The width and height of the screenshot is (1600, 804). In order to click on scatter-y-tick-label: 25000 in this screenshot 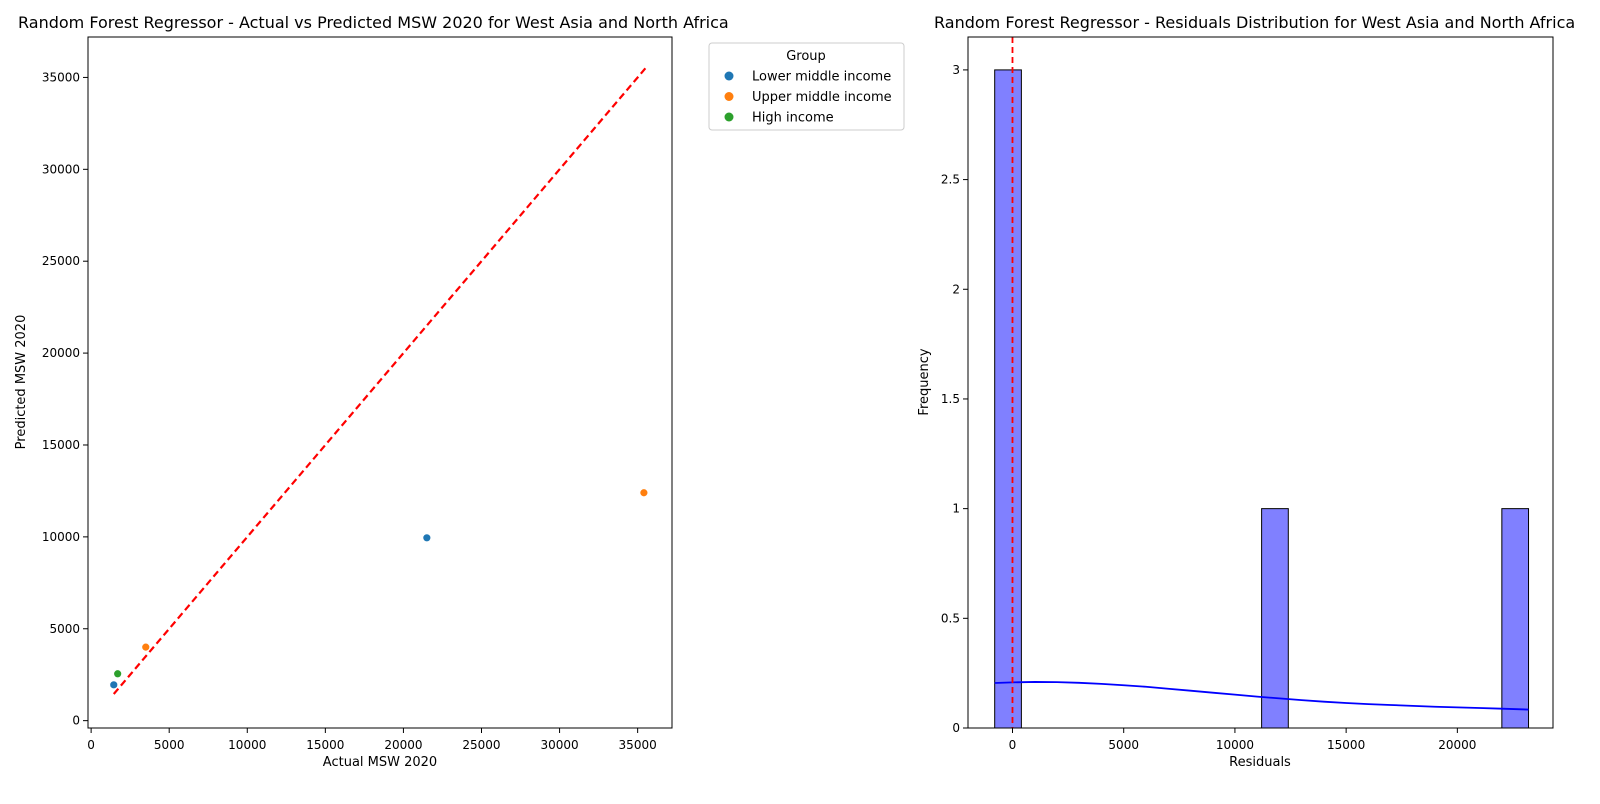, I will do `click(61, 261)`.